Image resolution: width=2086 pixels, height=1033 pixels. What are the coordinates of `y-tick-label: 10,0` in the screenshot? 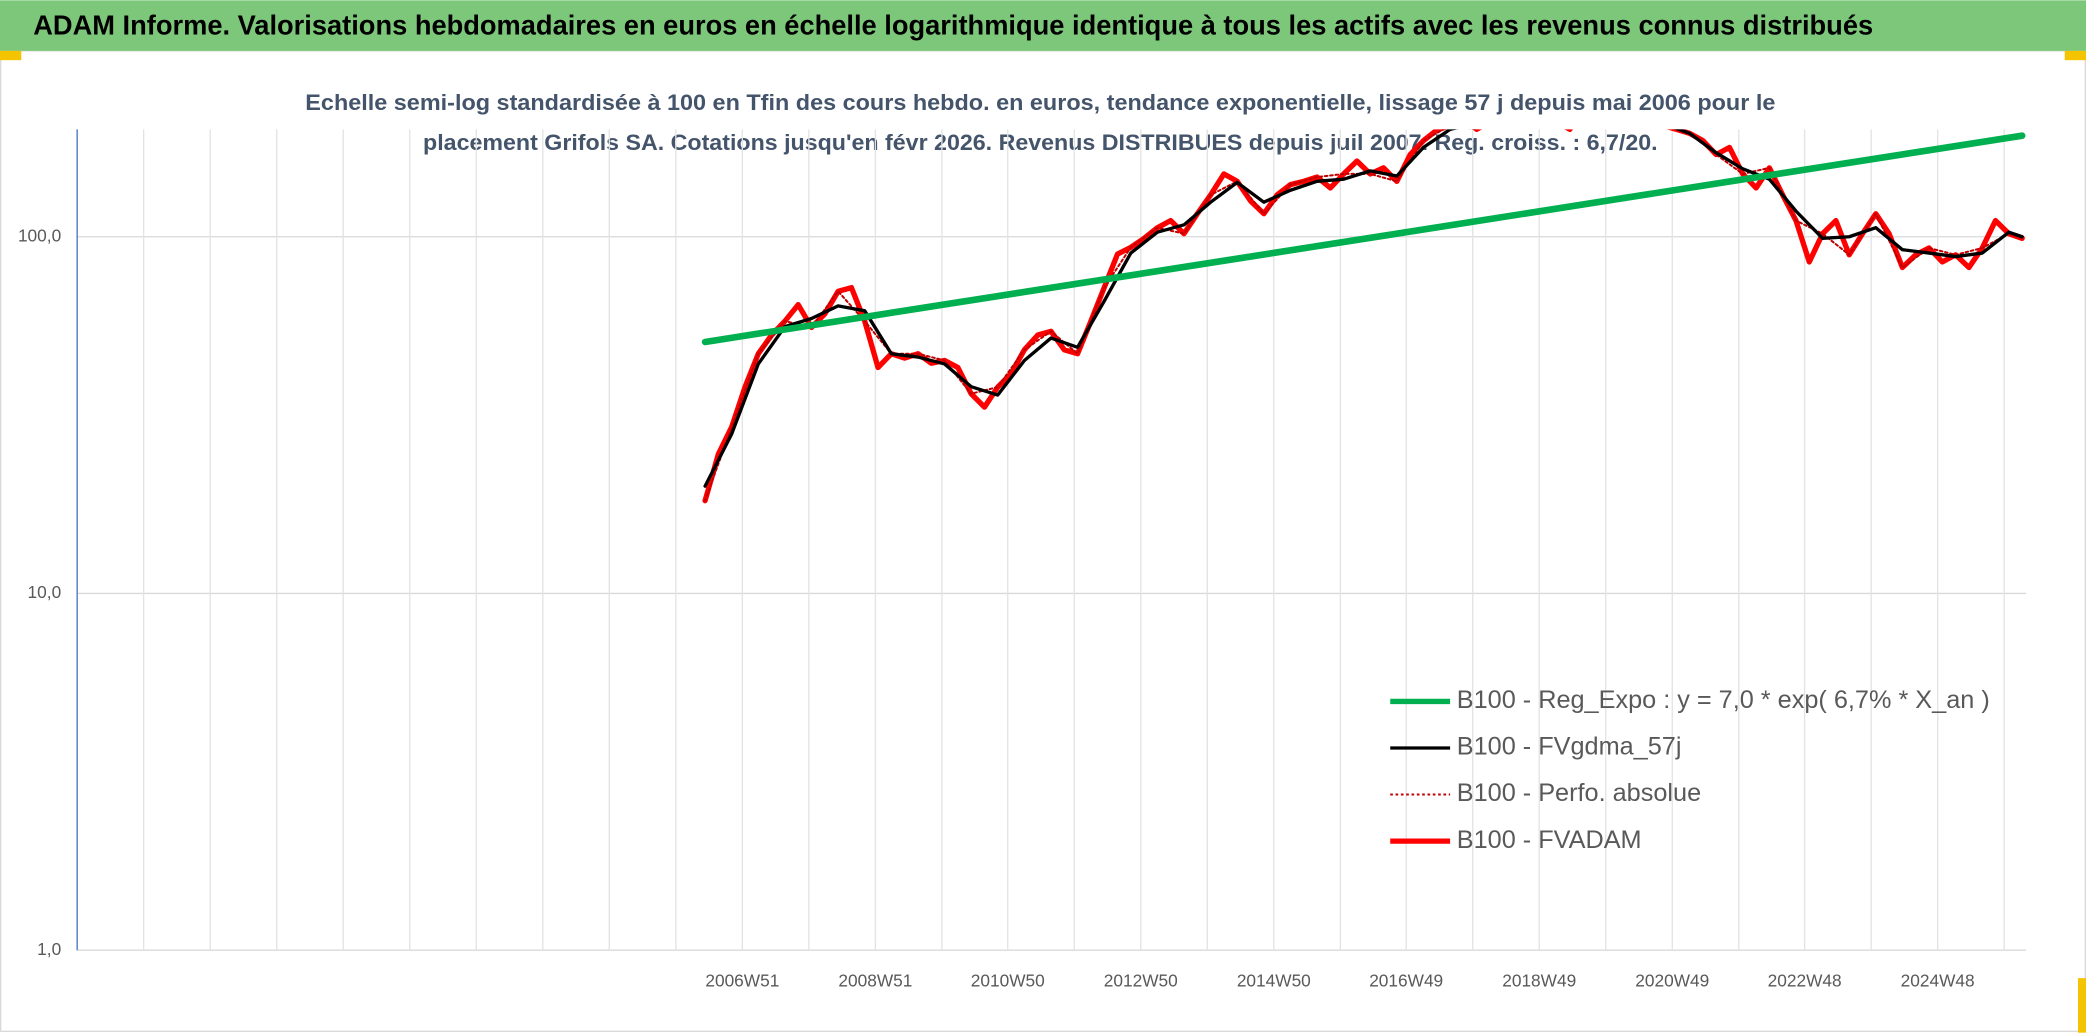 It's located at (45, 592).